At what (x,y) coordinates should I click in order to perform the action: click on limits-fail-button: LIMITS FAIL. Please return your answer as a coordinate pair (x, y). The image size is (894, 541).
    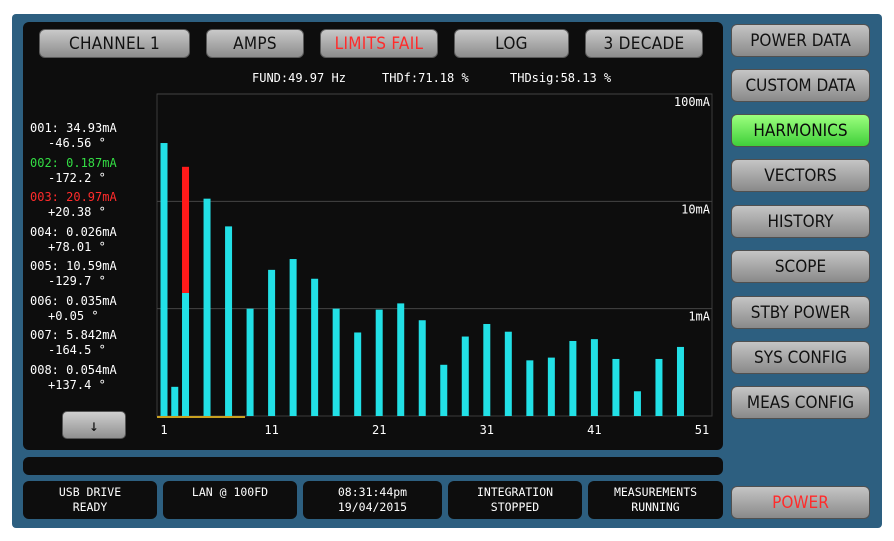
    Looking at the image, I should click on (379, 43).